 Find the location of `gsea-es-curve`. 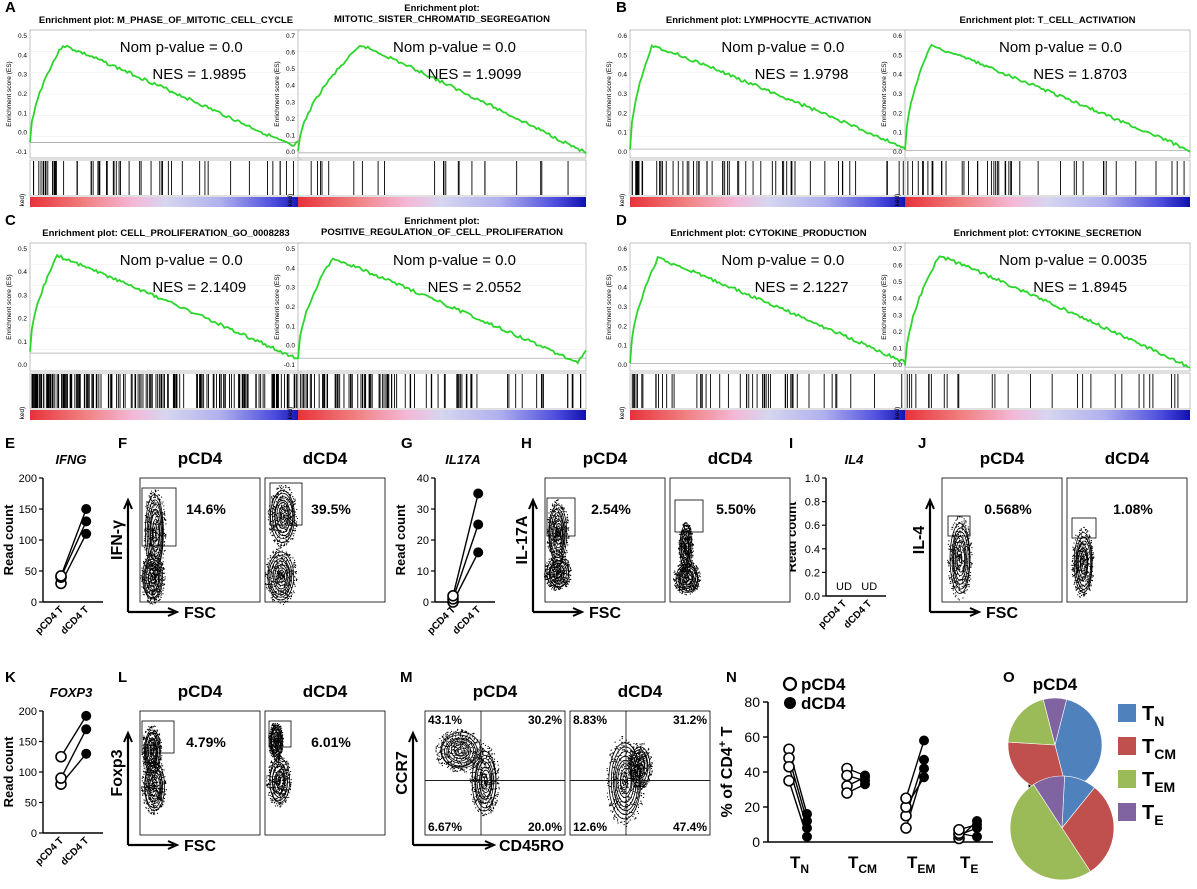

gsea-es-curve is located at coordinates (1047, 98).